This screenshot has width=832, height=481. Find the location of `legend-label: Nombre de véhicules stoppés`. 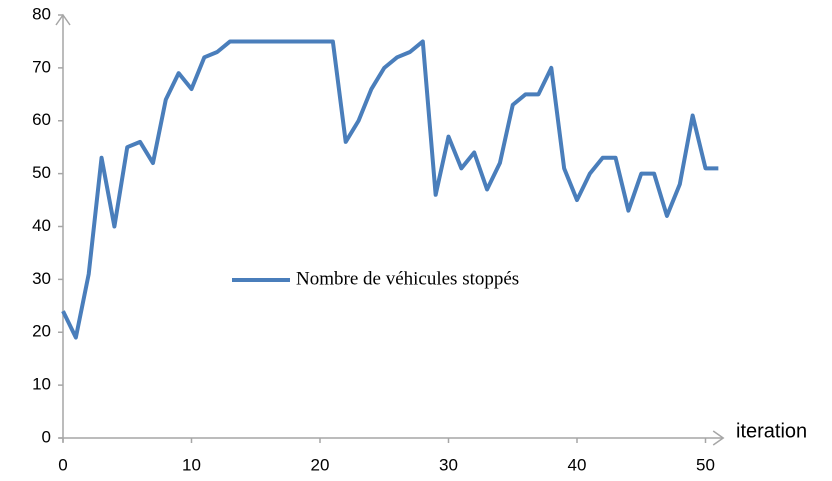

legend-label: Nombre de véhicules stoppés is located at coordinates (407, 278).